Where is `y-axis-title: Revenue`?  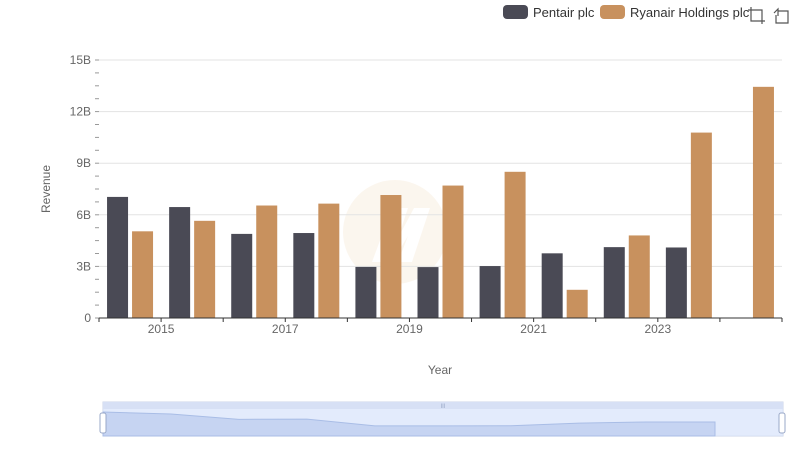
y-axis-title: Revenue is located at coordinates (46, 189).